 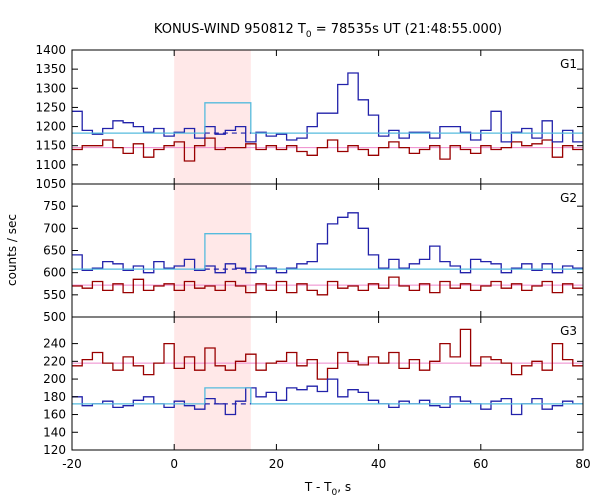 What do you see at coordinates (54, 295) in the screenshot?
I see `y-tick-label: 550` at bounding box center [54, 295].